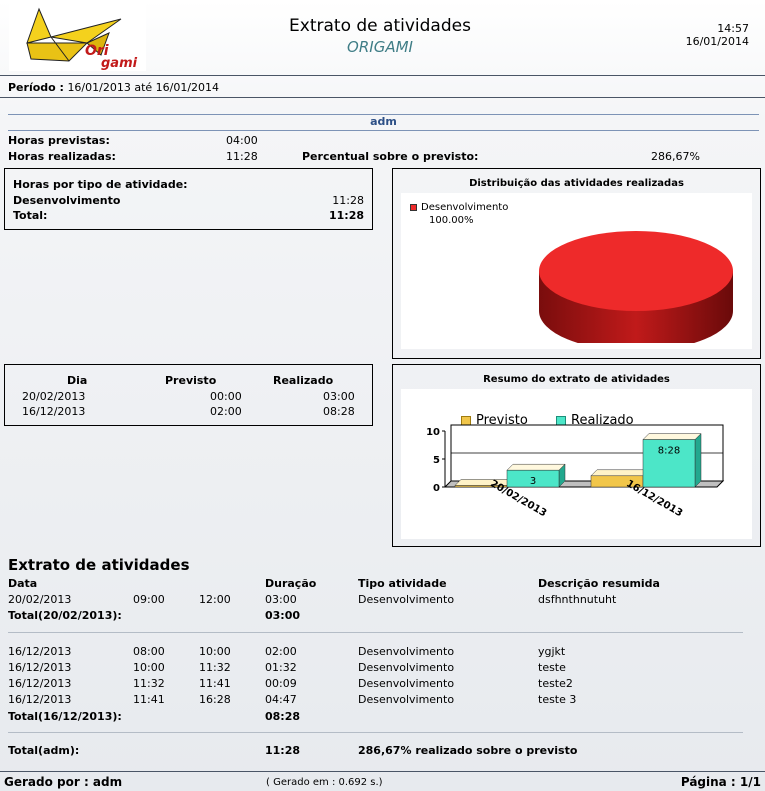 The image size is (765, 791). I want to click on pie-chart-area: Desenvolvimento 100.00%, so click(576, 271).